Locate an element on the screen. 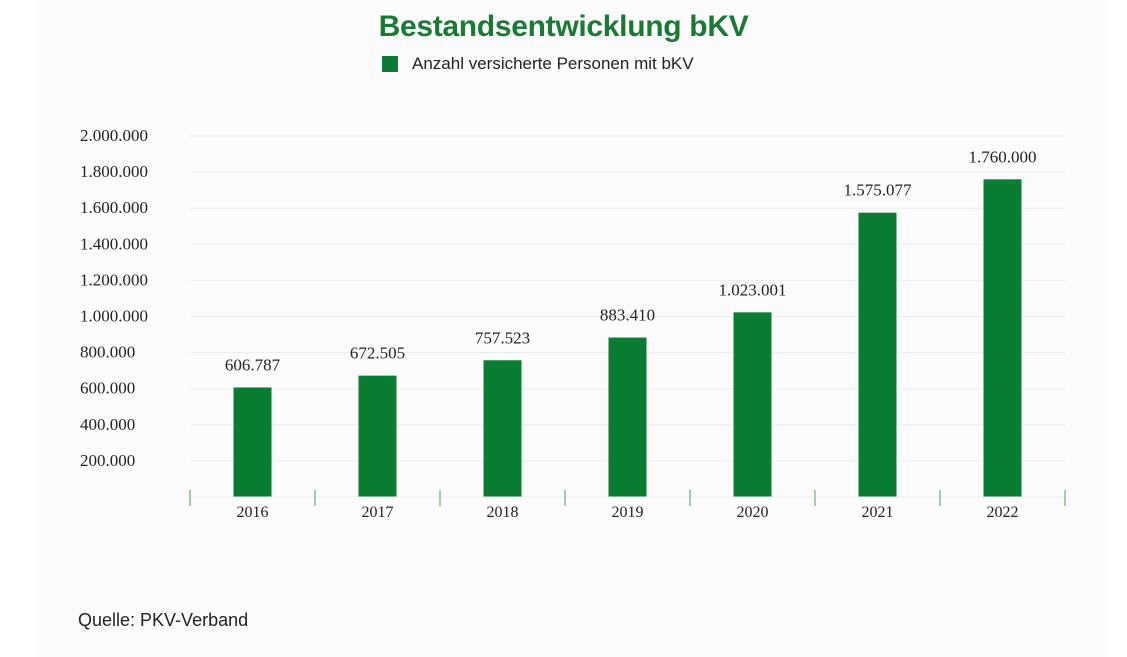 This screenshot has width=1127, height=657. data-label: 606.787 is located at coordinates (253, 364).